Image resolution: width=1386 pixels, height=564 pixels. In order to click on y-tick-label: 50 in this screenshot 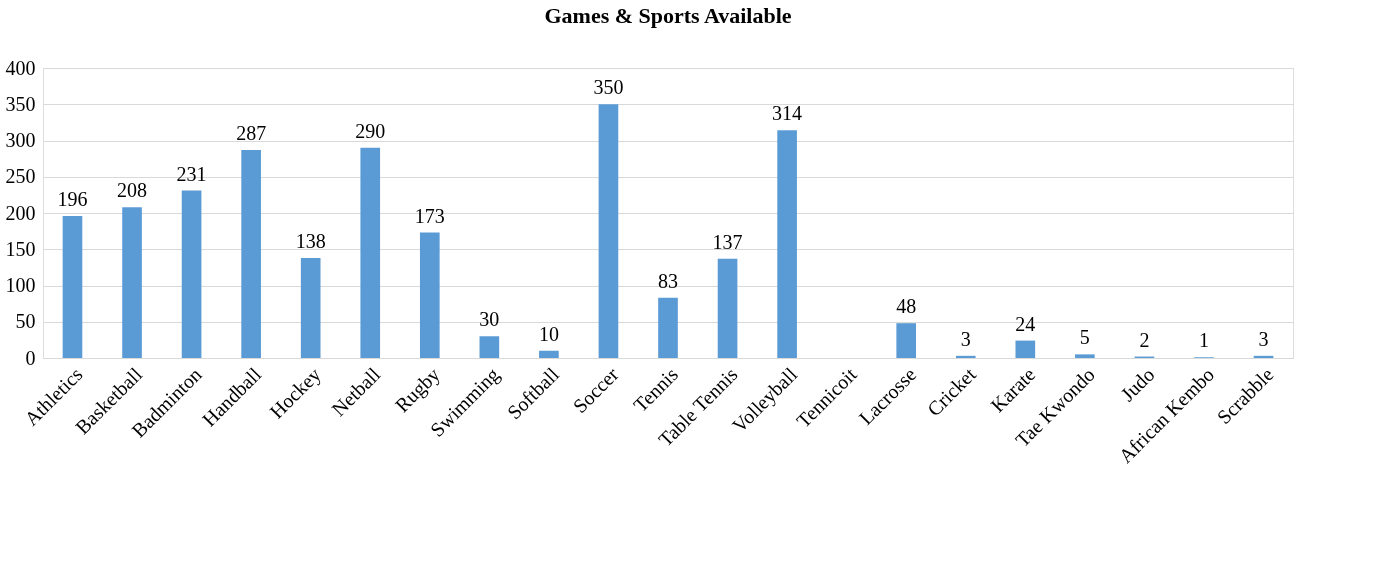, I will do `click(25, 321)`.